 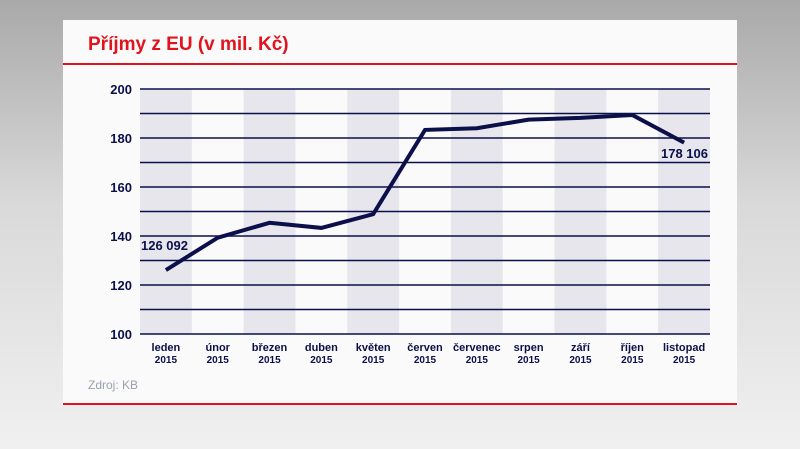 I want to click on x-tick-label: červen, so click(x=425, y=348).